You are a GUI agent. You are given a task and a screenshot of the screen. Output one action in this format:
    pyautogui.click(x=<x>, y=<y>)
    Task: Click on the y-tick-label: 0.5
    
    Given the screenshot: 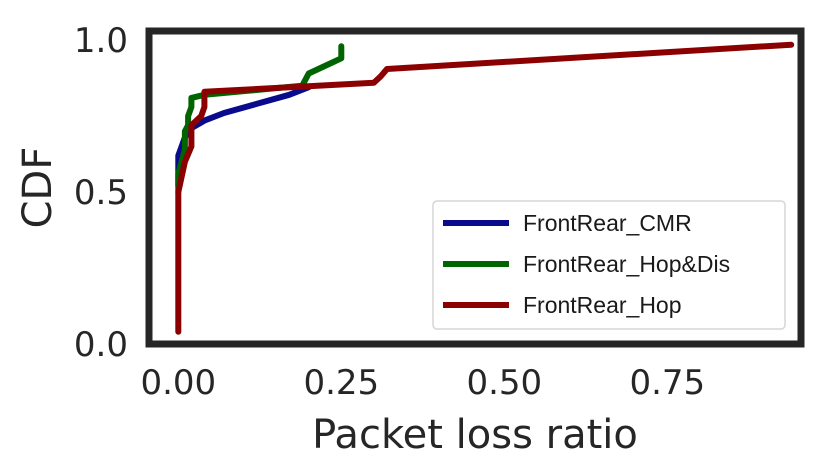 What is the action you would take?
    pyautogui.click(x=101, y=193)
    